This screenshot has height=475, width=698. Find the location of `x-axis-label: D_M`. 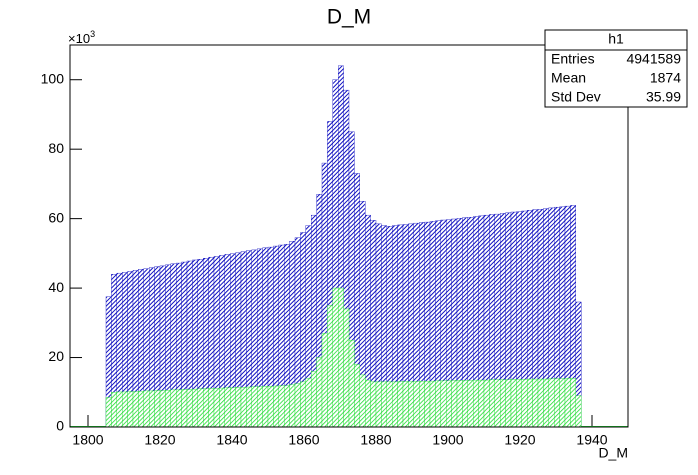

x-axis-label: D_M is located at coordinates (613, 453).